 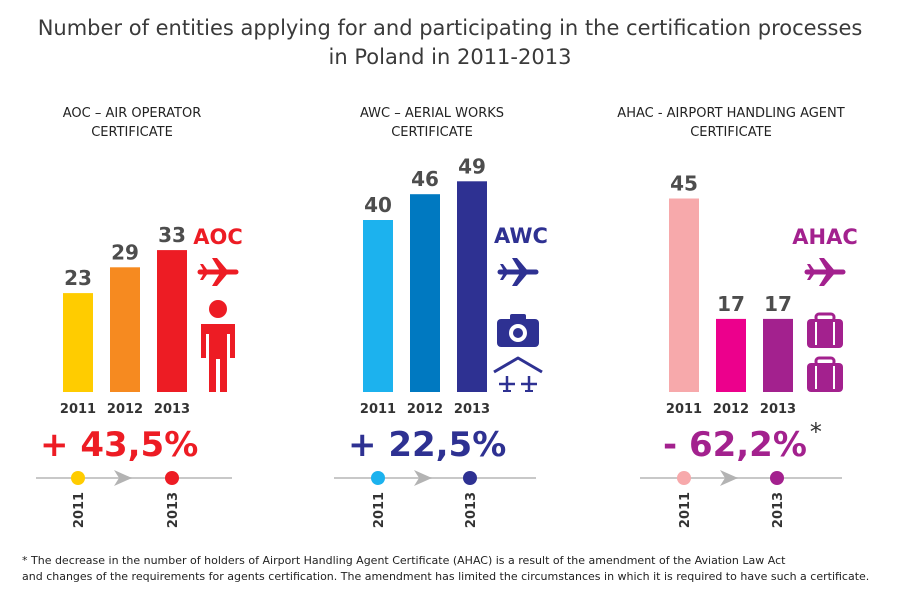 What do you see at coordinates (172, 478) in the screenshot?
I see `aoc-timeline-end-dot` at bounding box center [172, 478].